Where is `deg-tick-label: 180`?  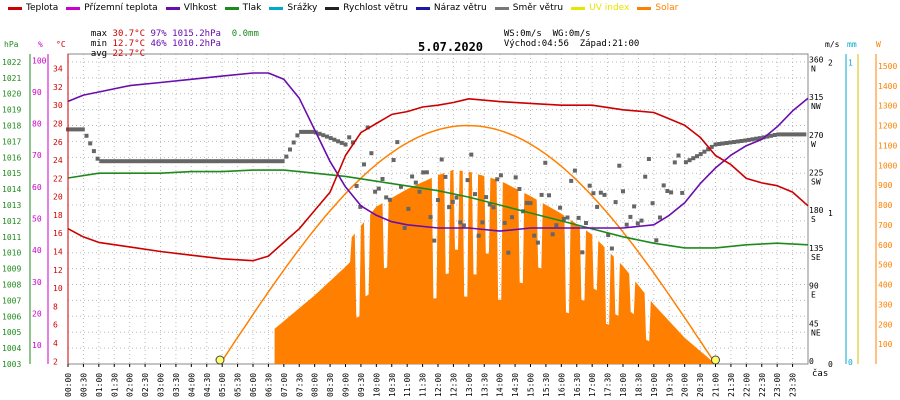
deg-tick-label: 180 is located at coordinates (816, 210).